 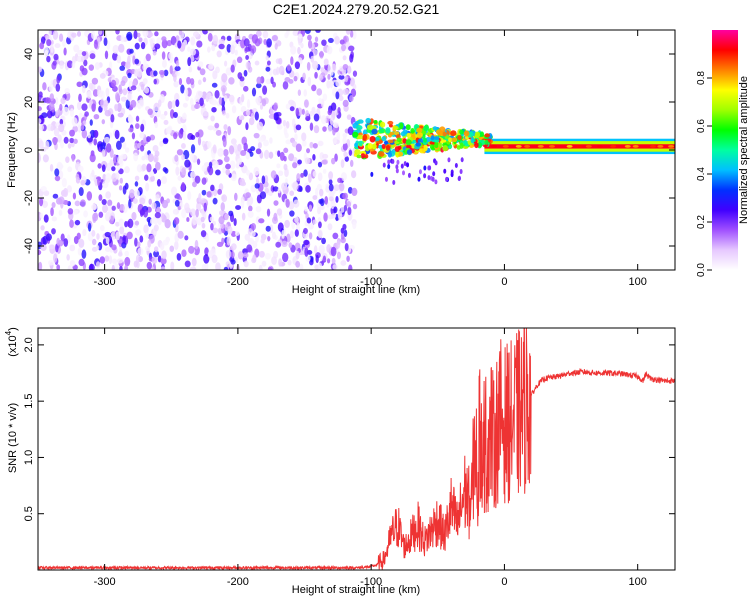 What do you see at coordinates (11, 342) in the screenshot?
I see `snr-y-scale-label: (x104)` at bounding box center [11, 342].